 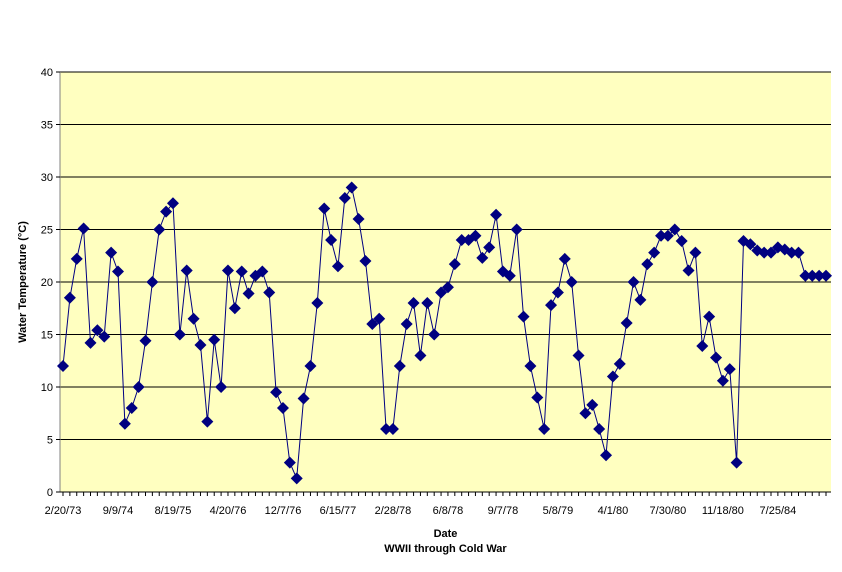 What do you see at coordinates (47, 73) in the screenshot?
I see `y-tick-label: 40` at bounding box center [47, 73].